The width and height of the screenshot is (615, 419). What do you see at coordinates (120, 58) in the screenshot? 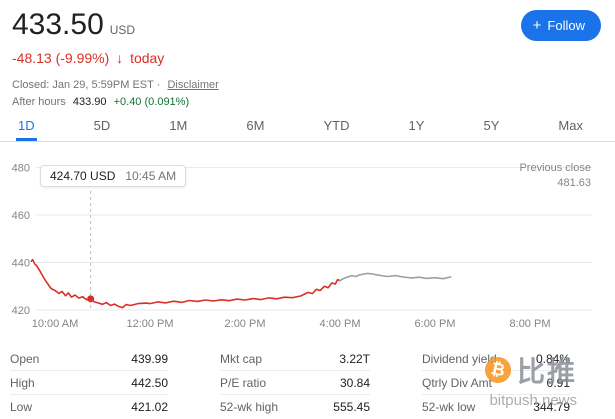
I see `arrow-down-icon: ↓` at bounding box center [120, 58].